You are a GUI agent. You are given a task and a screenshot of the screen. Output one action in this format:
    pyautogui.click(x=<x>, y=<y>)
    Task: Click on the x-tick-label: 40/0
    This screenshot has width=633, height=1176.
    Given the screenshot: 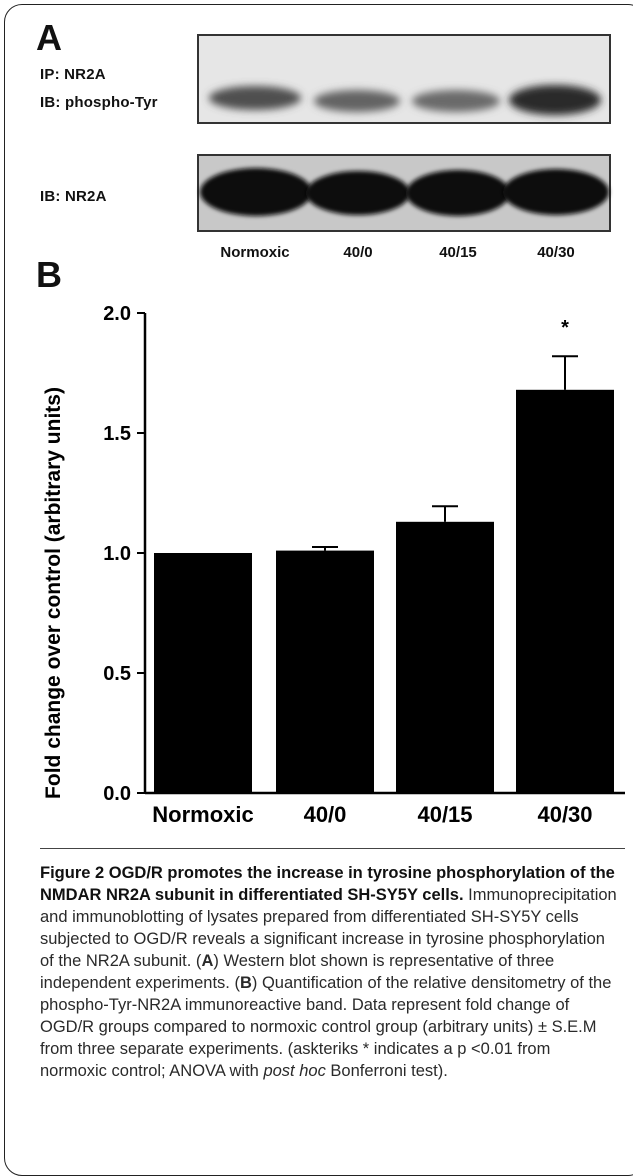 What is the action you would take?
    pyautogui.click(x=325, y=814)
    